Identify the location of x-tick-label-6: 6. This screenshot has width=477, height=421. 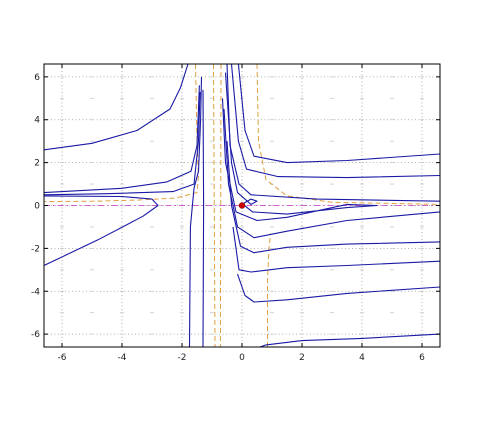
(422, 358).